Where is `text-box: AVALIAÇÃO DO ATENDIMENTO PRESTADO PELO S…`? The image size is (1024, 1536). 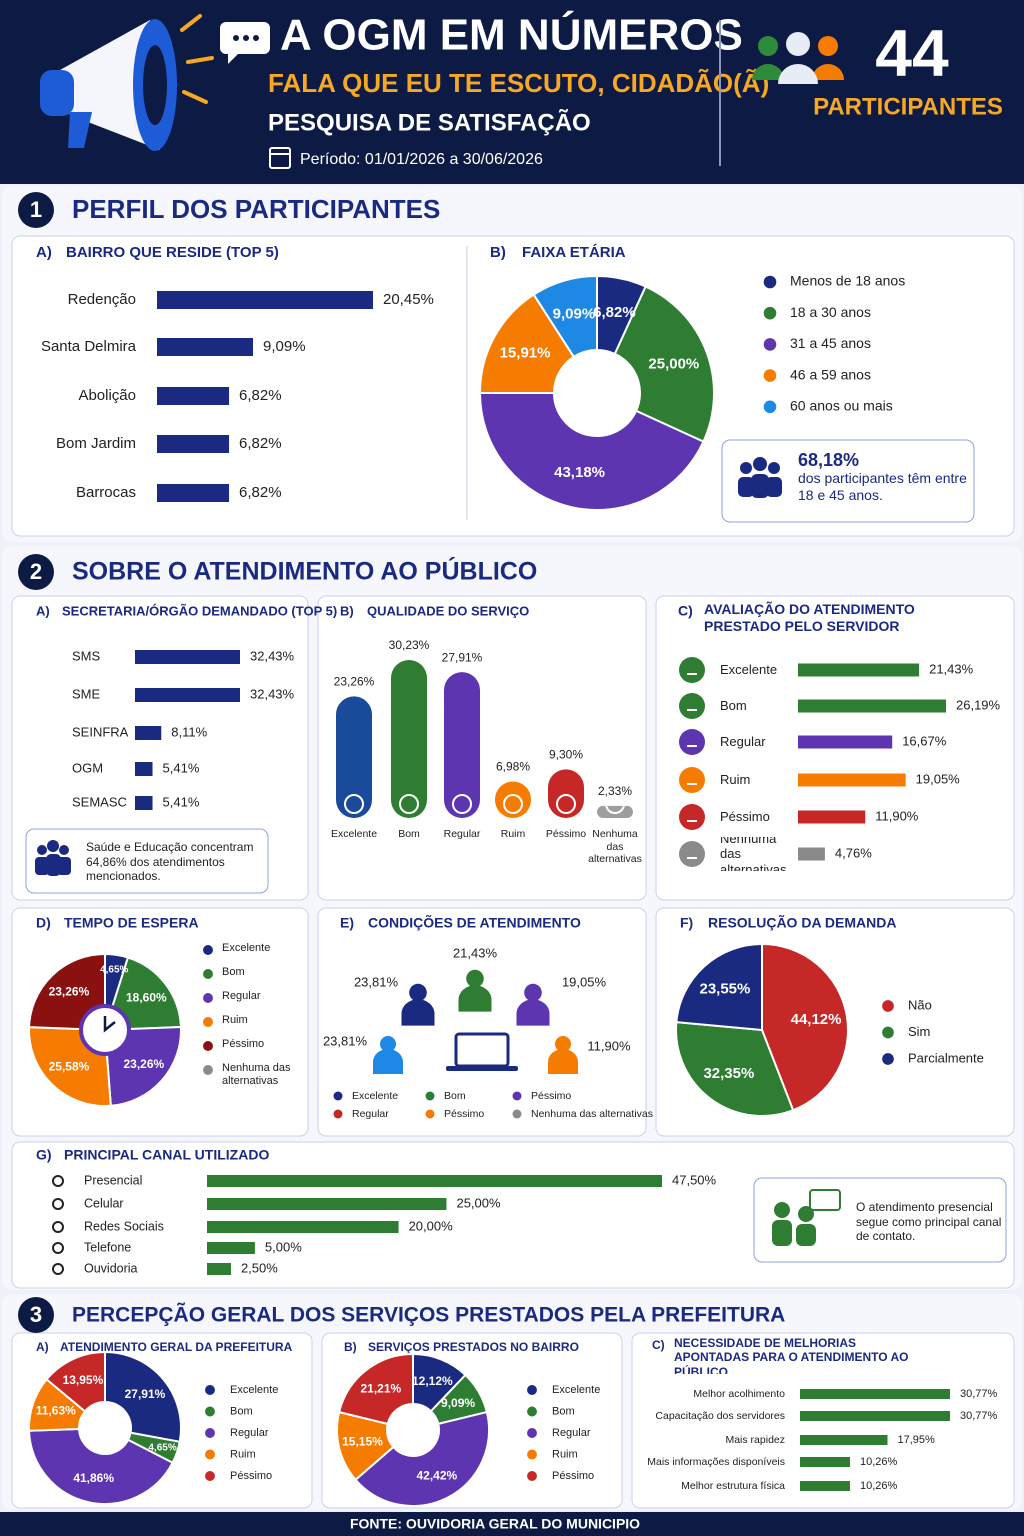
text-box: AVALIAÇÃO DO ATENDIMENTO PRESTADO PELO S… is located at coordinates (809, 617).